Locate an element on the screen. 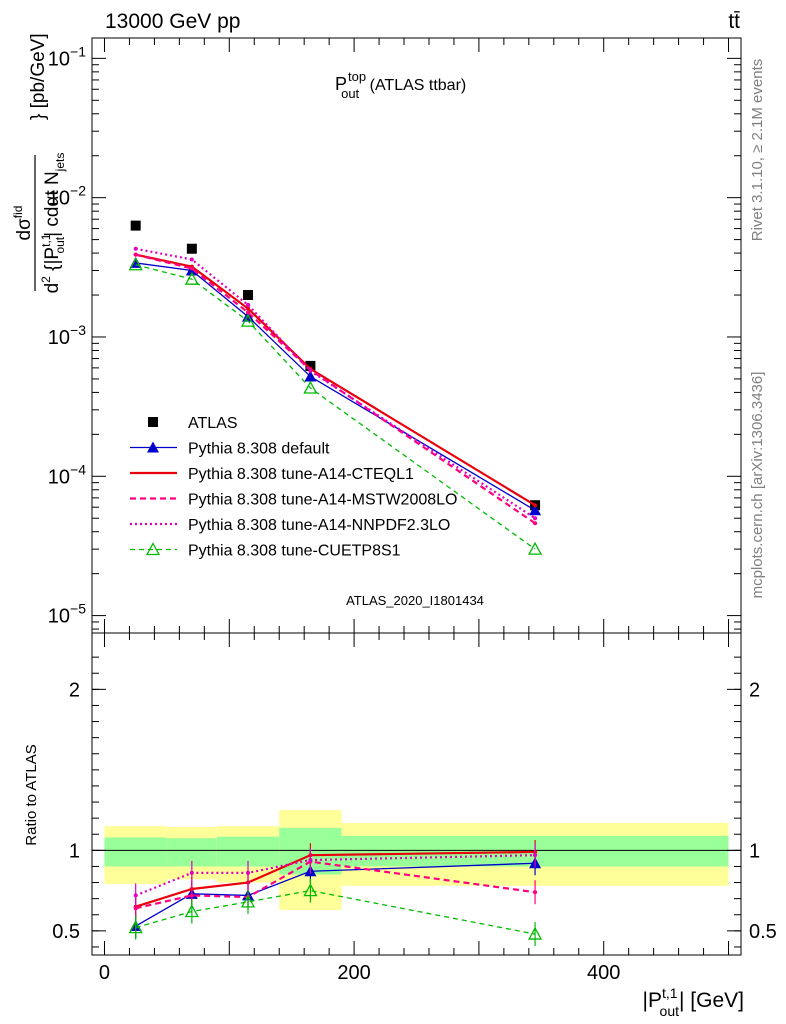  ratio-y-axis-title: Ratio to ATLAS is located at coordinates (31, 794).